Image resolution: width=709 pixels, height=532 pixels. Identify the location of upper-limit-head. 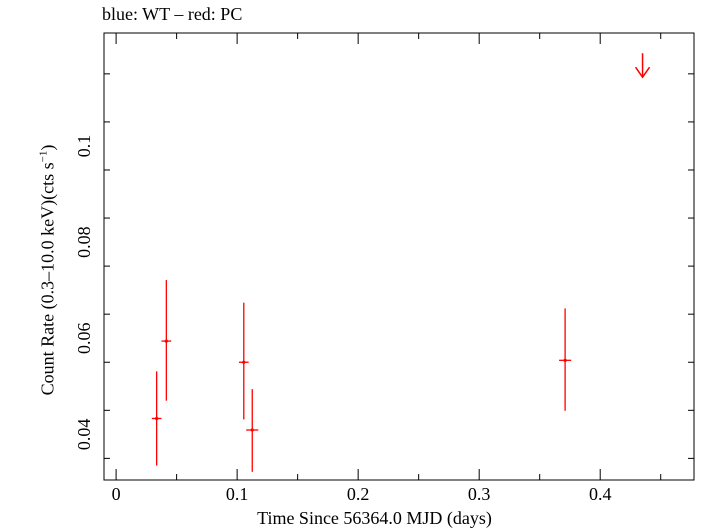
(642, 72).